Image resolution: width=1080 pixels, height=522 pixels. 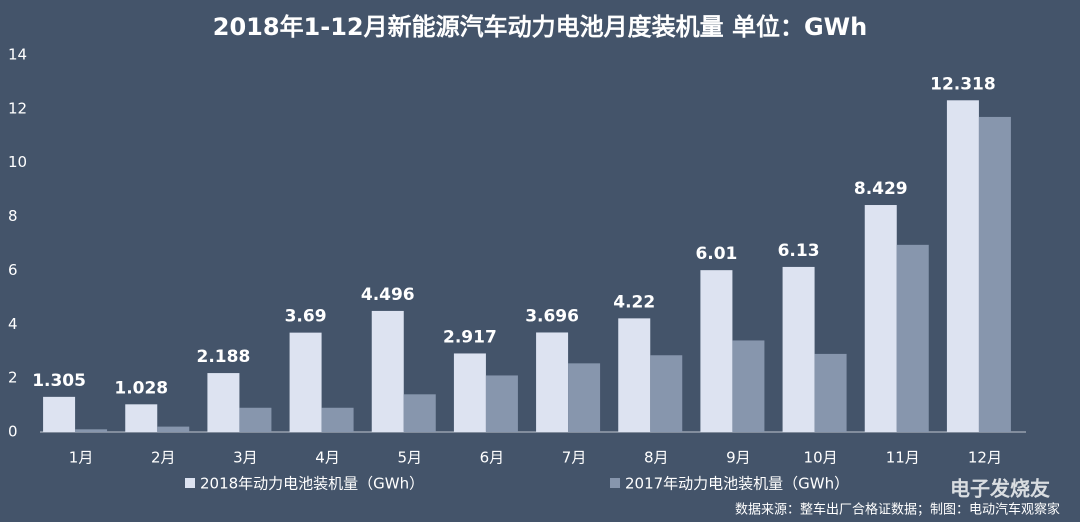 I want to click on x-tick-label: 2月, so click(x=163, y=458).